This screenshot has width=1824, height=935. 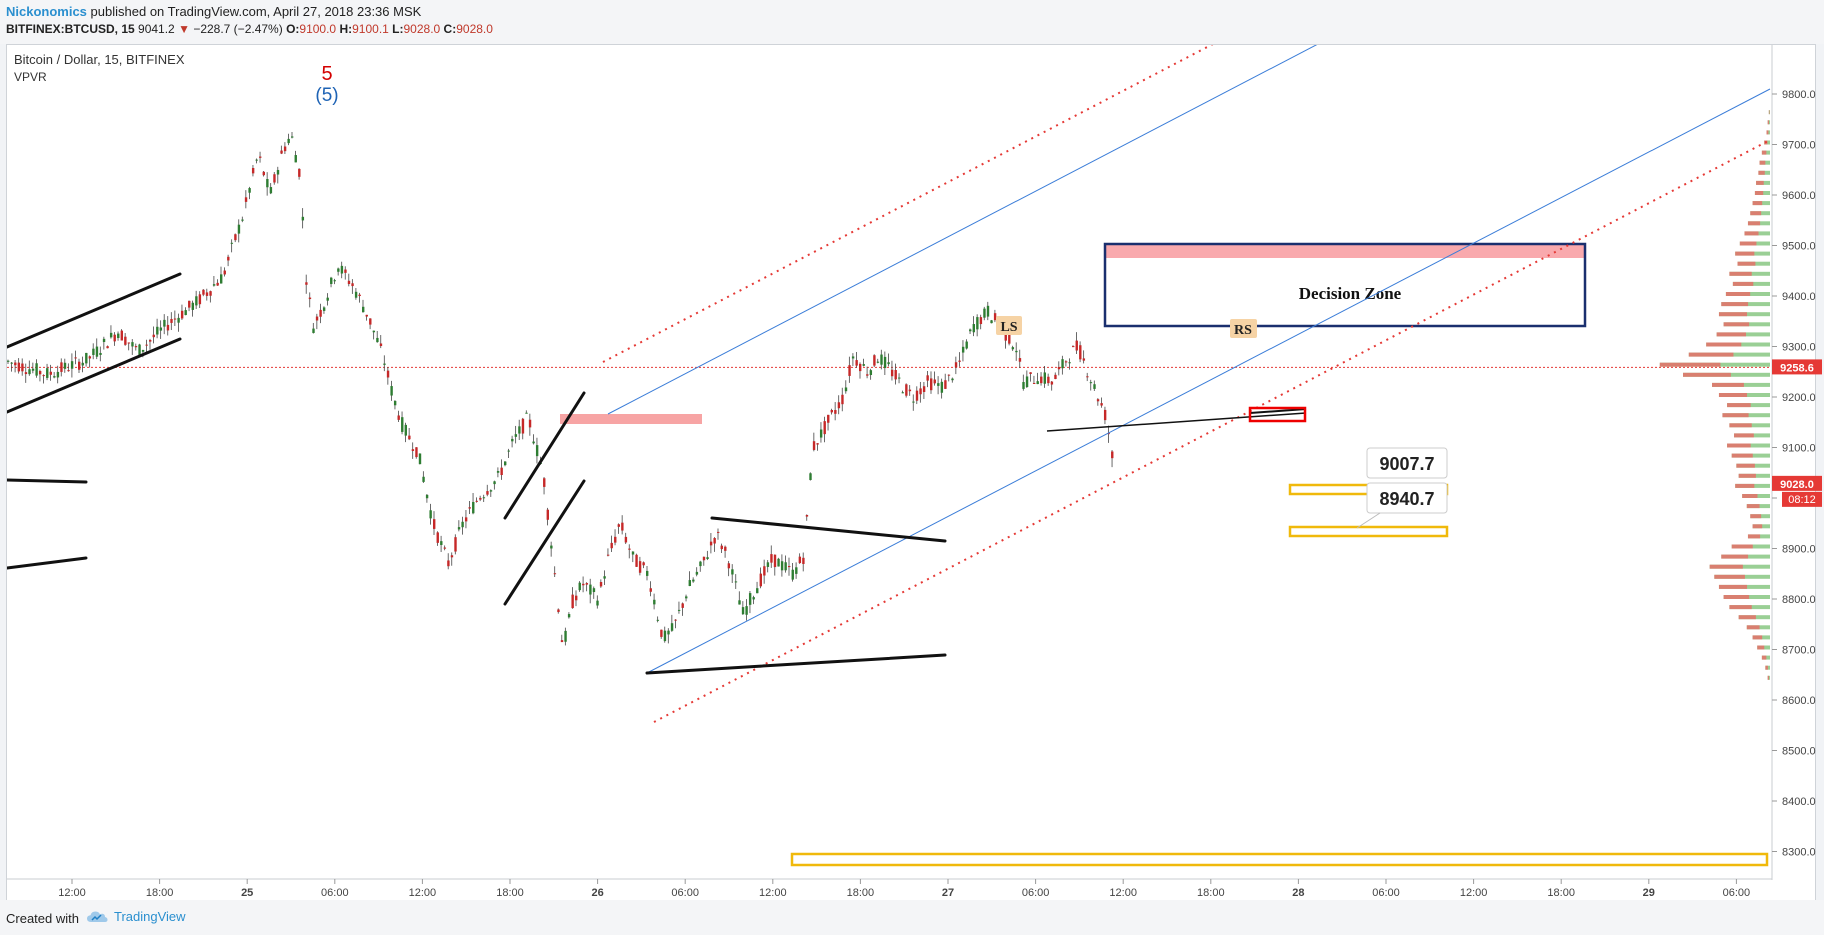 What do you see at coordinates (1714, 395) in the screenshot?
I see `volume-profile` at bounding box center [1714, 395].